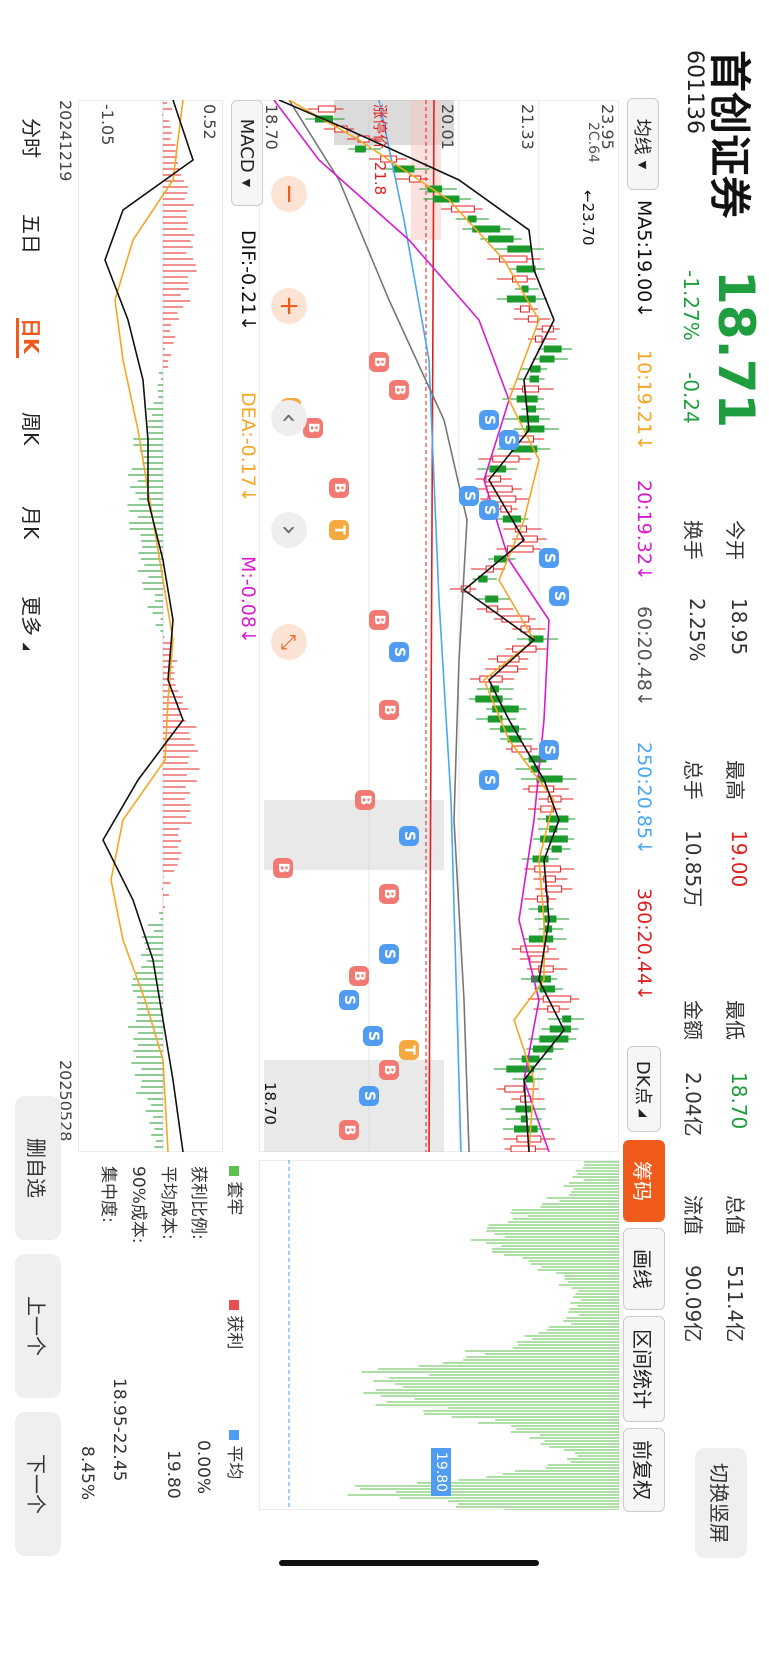  What do you see at coordinates (38, 1326) in the screenshot?
I see `previous-stock-button: 上一个` at bounding box center [38, 1326].